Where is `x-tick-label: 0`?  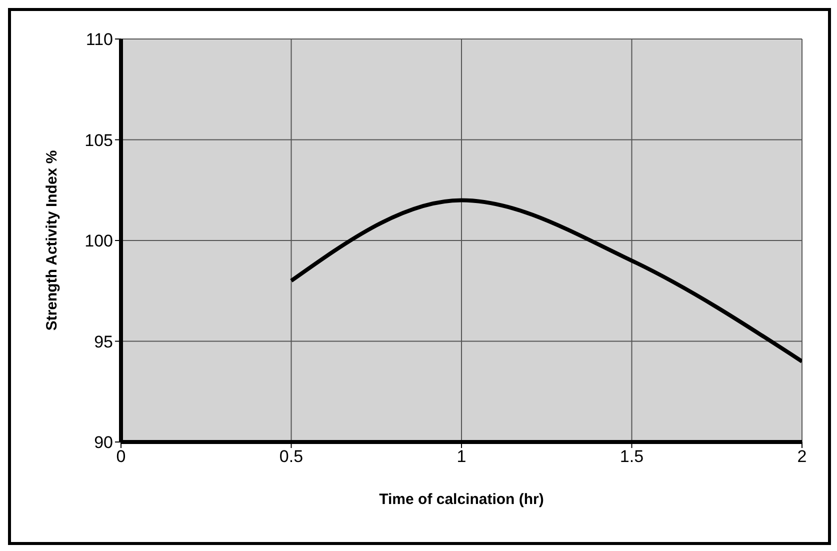
x-tick-label: 0 is located at coordinates (121, 456).